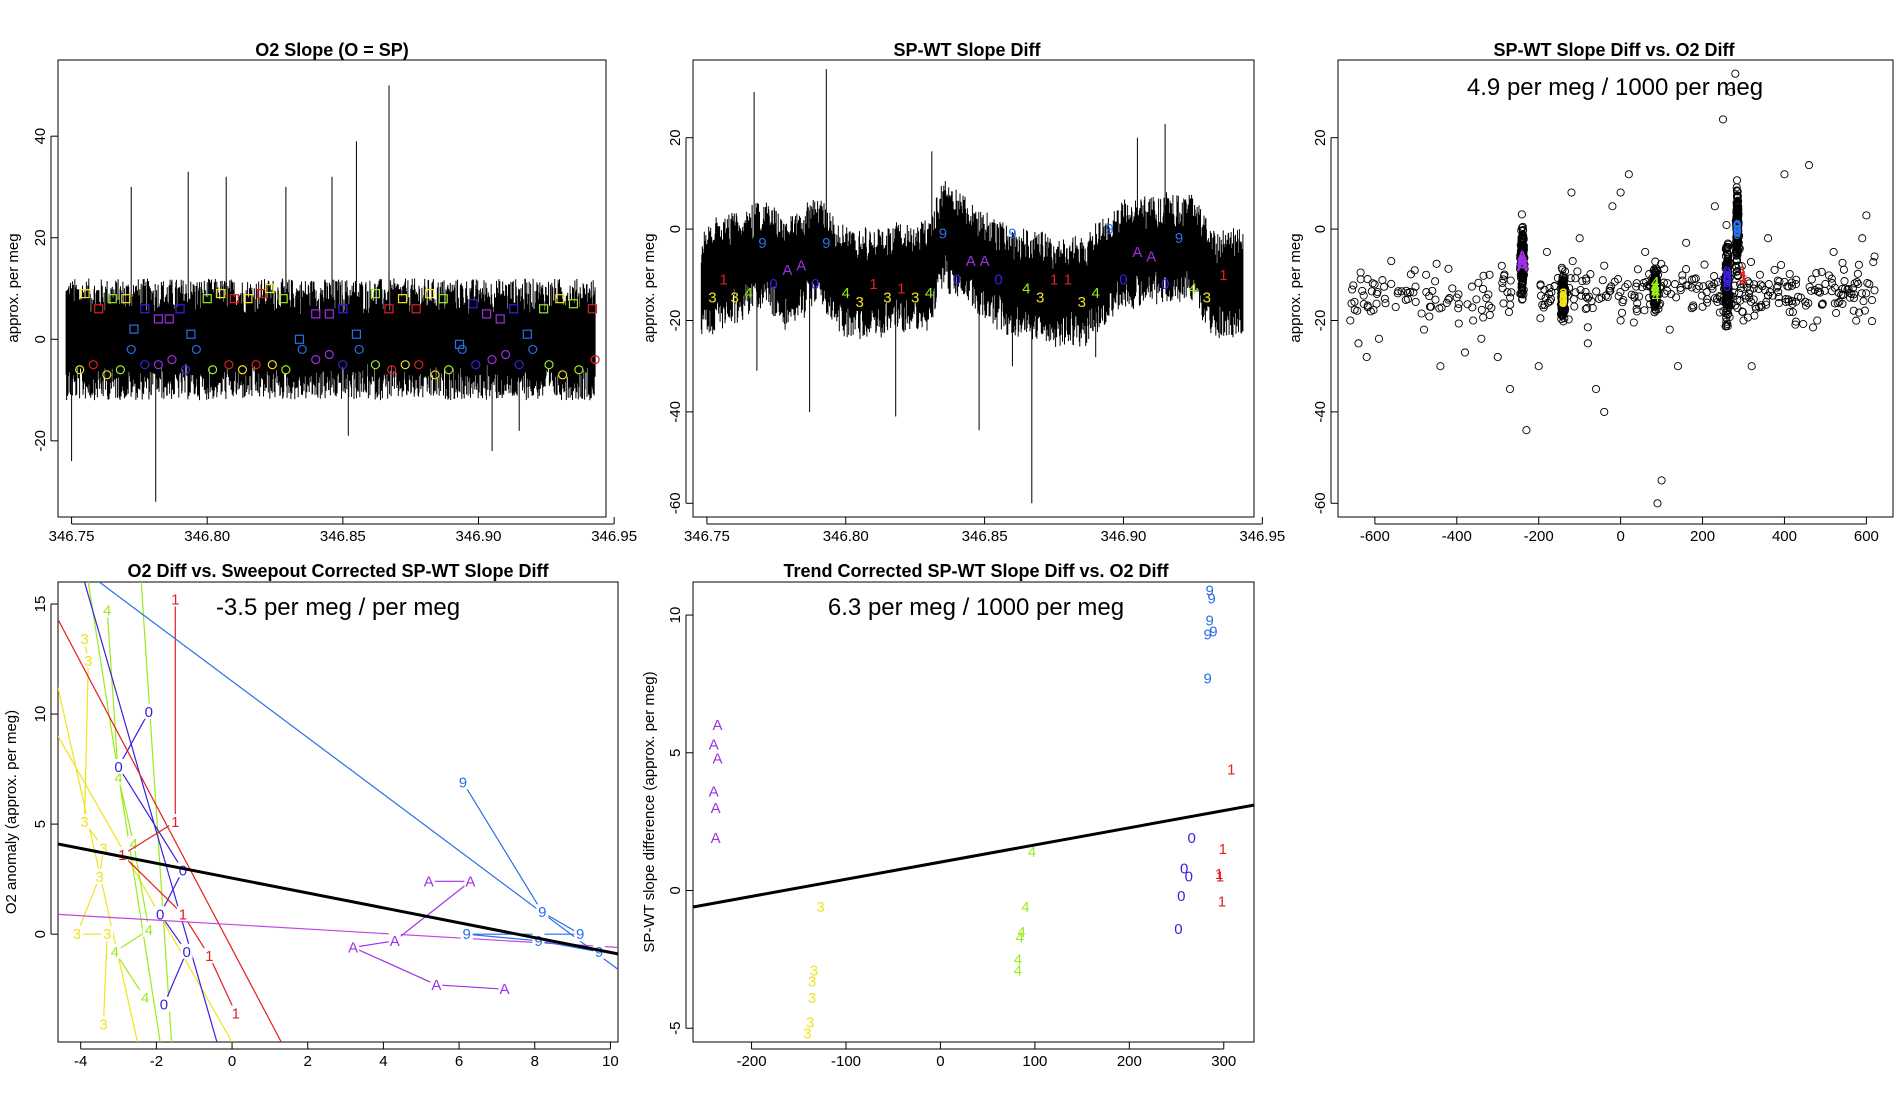 The height and width of the screenshot is (1100, 1900). What do you see at coordinates (1375, 536) in the screenshot?
I see `x-tick-label: -600` at bounding box center [1375, 536].